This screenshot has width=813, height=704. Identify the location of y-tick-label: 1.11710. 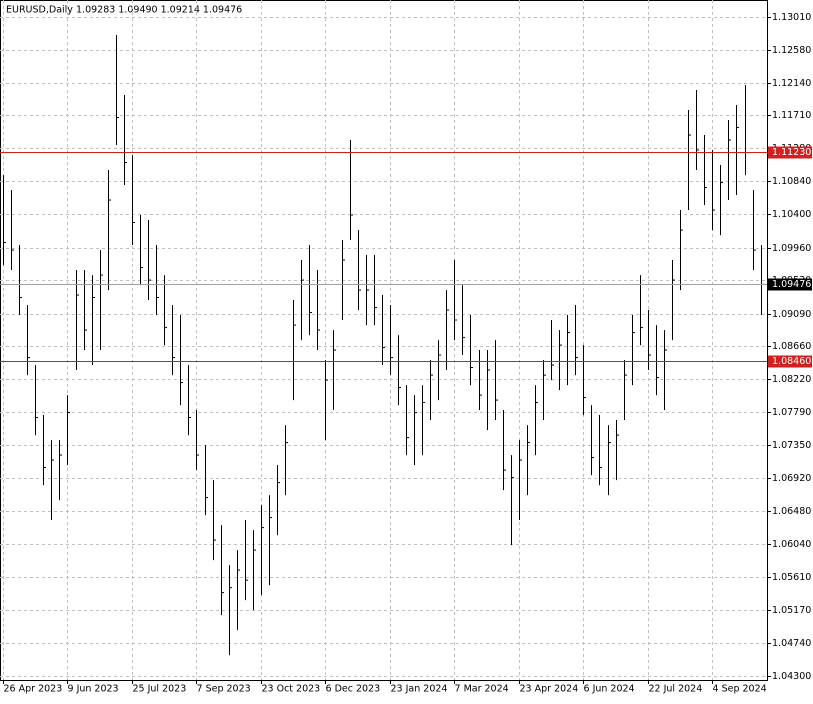
(791, 115).